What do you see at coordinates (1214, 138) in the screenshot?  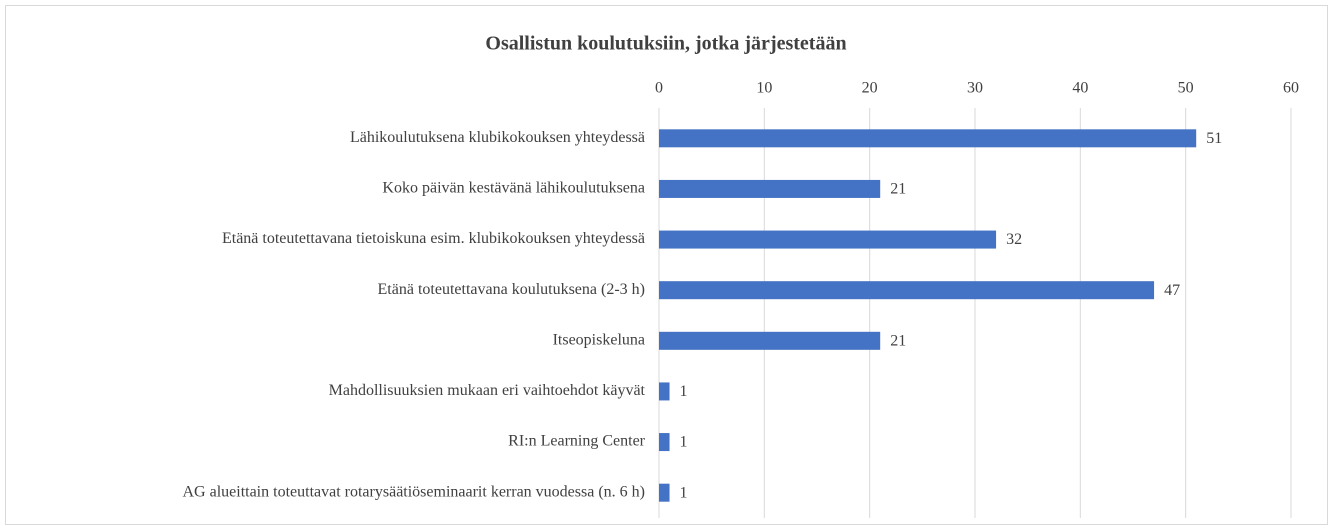 I see `data-label: 51` at bounding box center [1214, 138].